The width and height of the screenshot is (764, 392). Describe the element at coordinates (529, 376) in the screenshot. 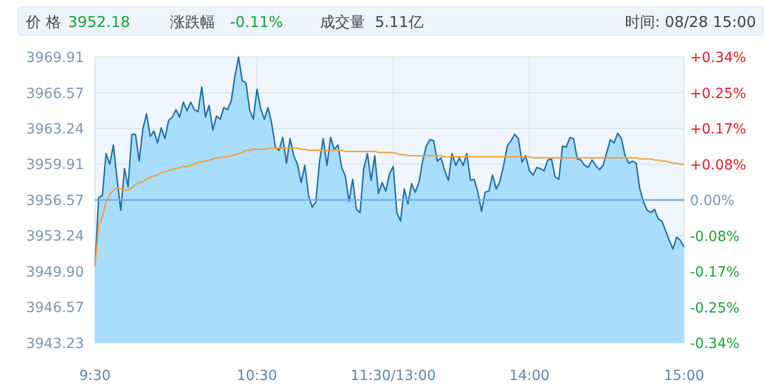

I see `x-tick-label: 14:00` at that location.